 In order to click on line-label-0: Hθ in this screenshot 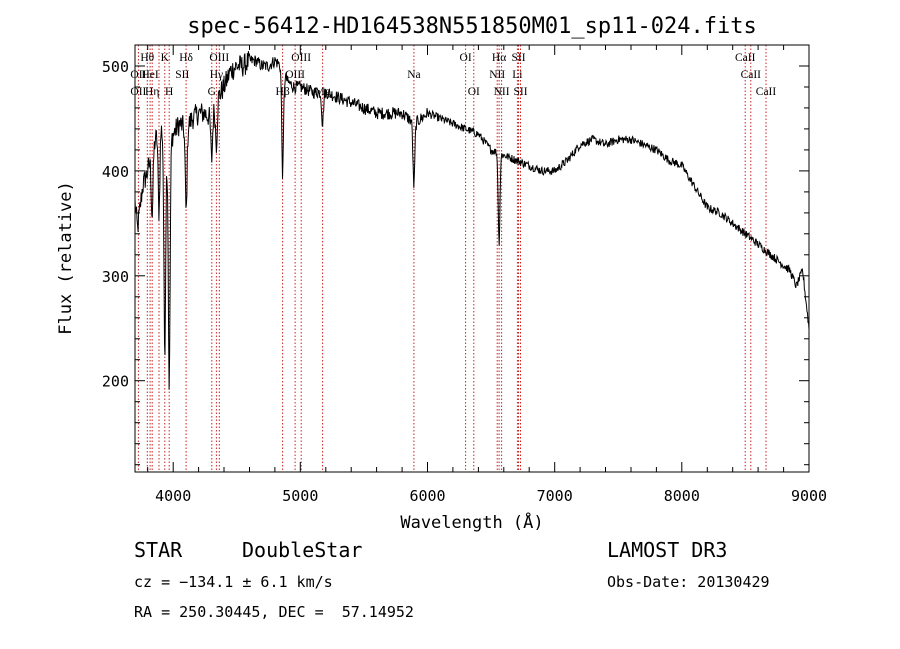, I will do `click(147, 58)`.